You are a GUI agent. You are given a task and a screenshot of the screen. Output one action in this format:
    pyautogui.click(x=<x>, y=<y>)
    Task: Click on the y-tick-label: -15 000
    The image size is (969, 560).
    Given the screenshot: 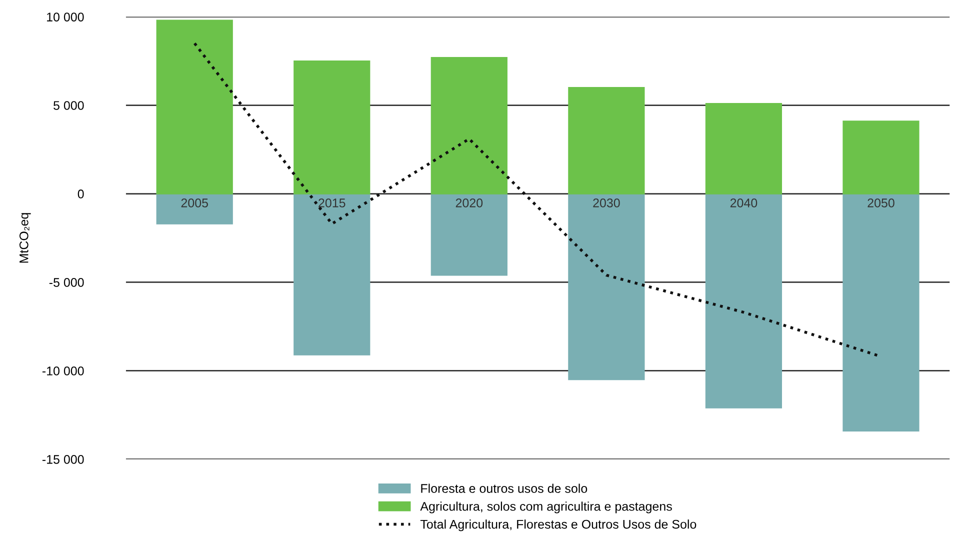 What is the action you would take?
    pyautogui.click(x=63, y=459)
    